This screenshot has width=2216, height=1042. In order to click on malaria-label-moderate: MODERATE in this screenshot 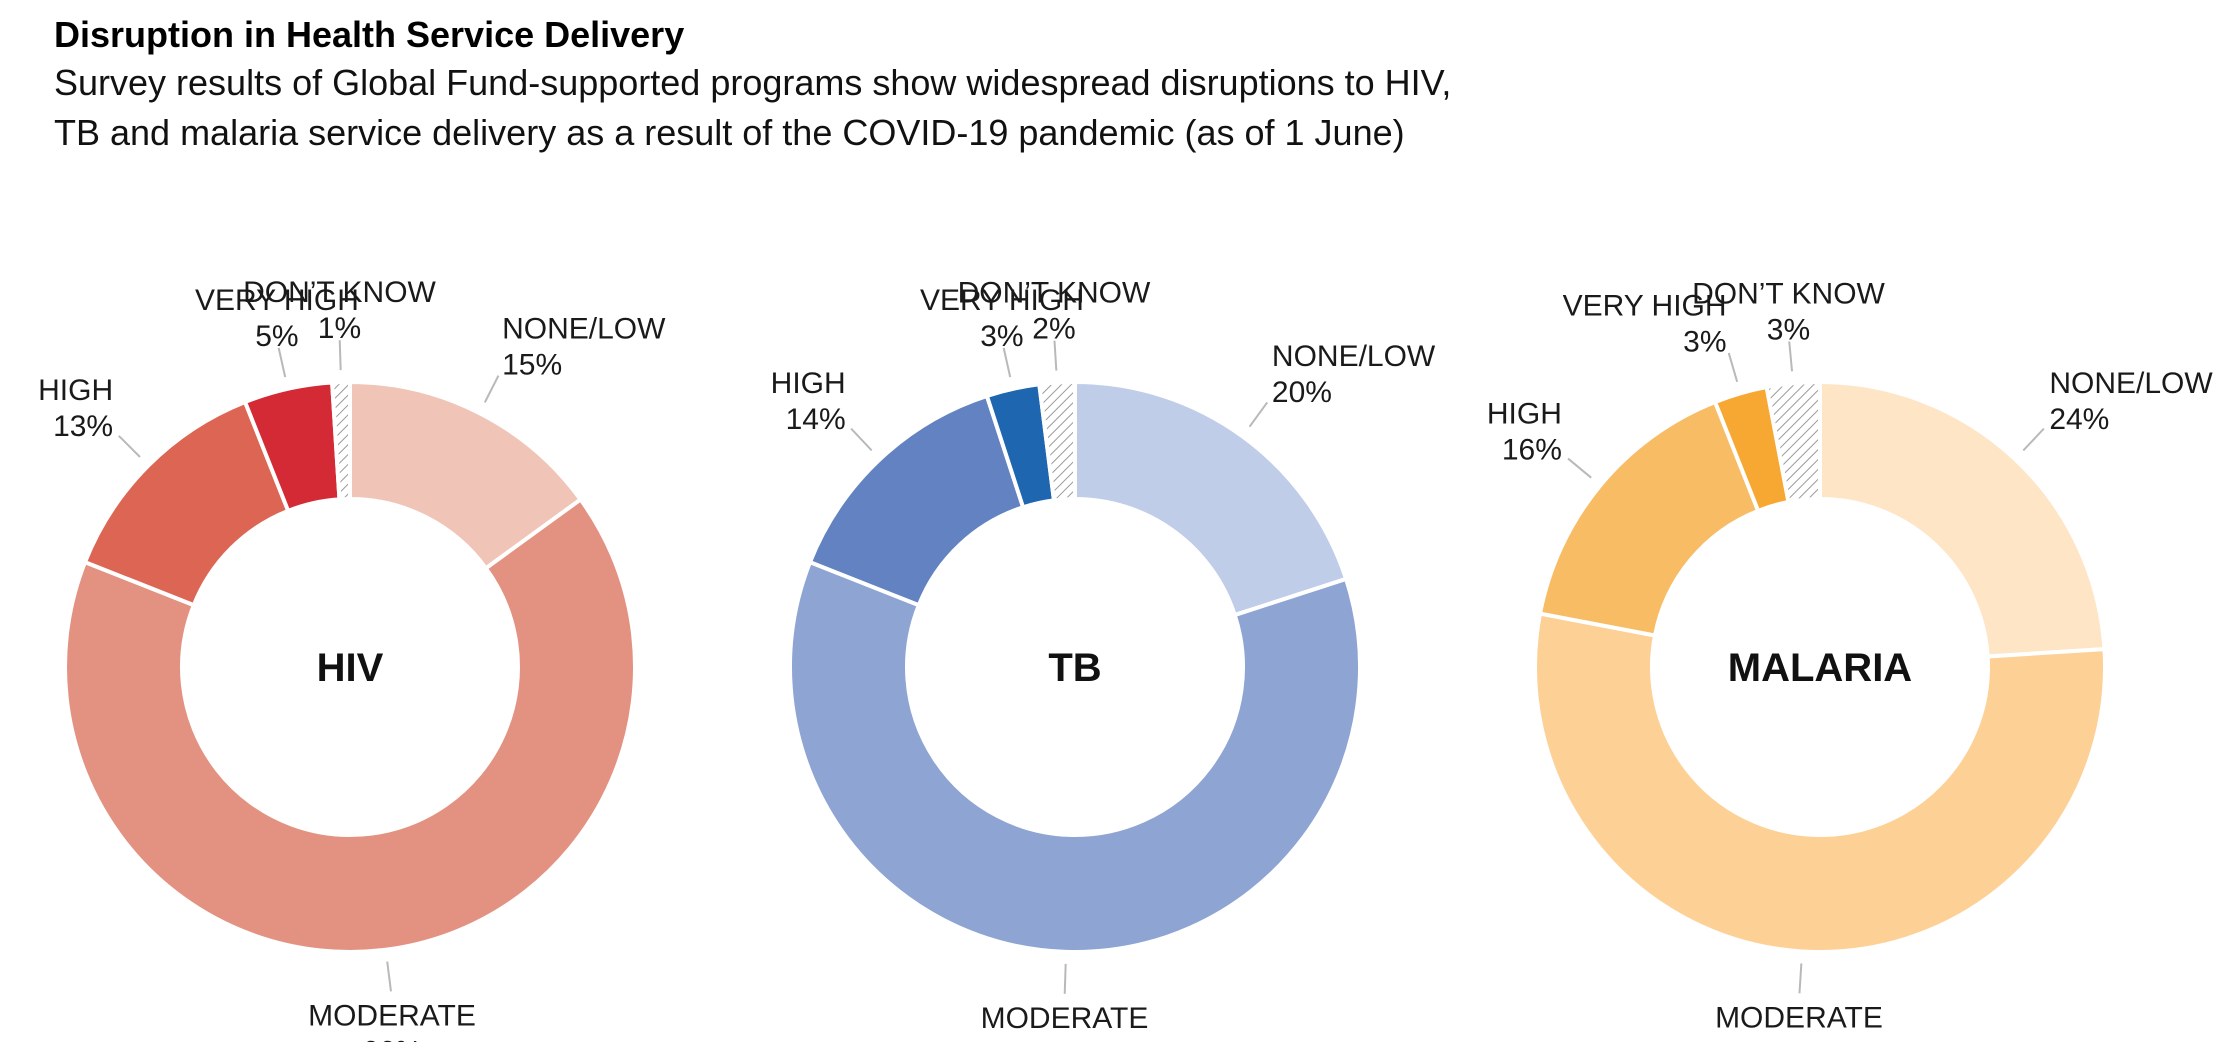, I will do `click(1799, 1017)`.